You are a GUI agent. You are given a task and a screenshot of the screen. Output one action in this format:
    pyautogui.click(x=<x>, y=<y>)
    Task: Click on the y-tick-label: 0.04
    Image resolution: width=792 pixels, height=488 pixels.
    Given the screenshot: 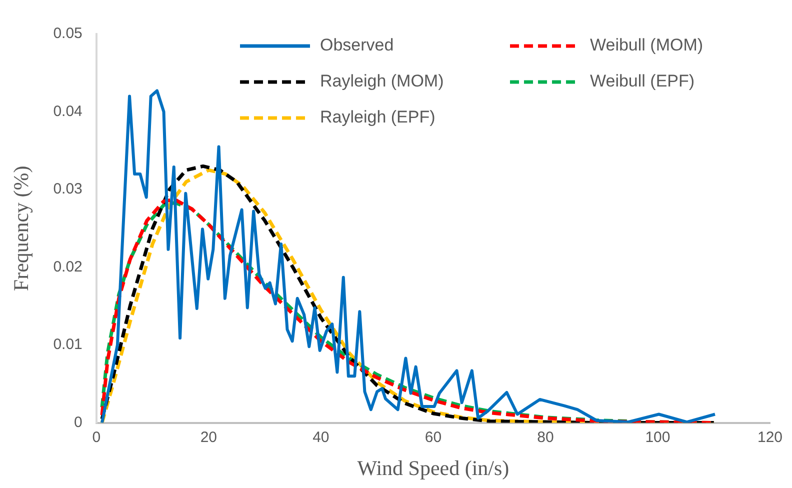 What is the action you would take?
    pyautogui.click(x=67, y=111)
    